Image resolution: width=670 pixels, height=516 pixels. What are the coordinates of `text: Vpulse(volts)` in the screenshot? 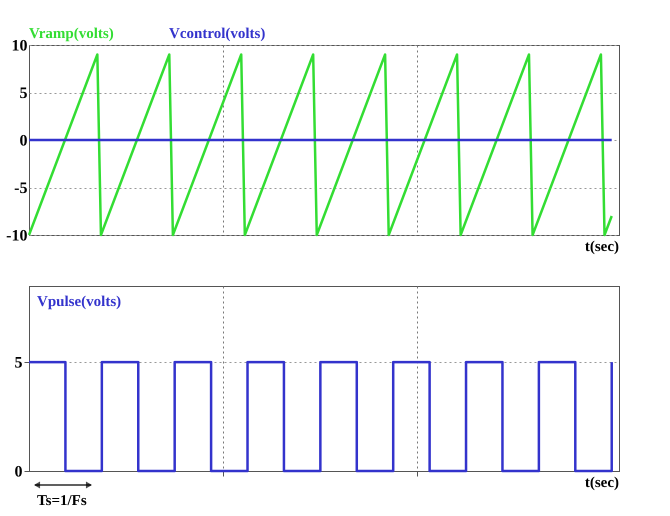 It's located at (79, 302).